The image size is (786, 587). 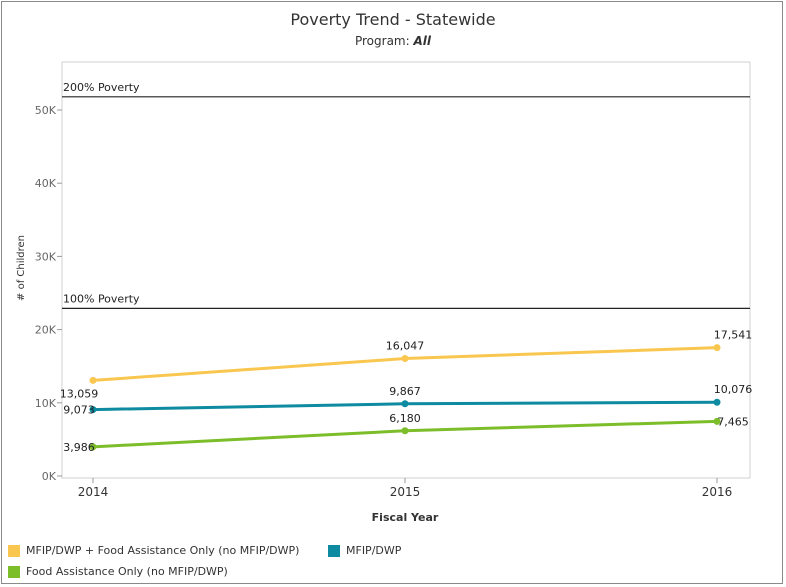 What do you see at coordinates (127, 571) in the screenshot?
I see `legend-label-2: Food Assistance Only (no MFIP/DWP)` at bounding box center [127, 571].